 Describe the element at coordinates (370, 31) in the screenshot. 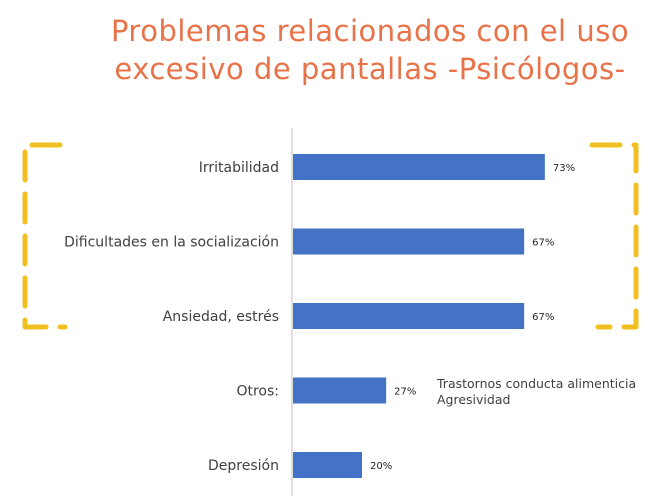

I see `chart-title-line-1: Problemas relacionados con el uso` at that location.